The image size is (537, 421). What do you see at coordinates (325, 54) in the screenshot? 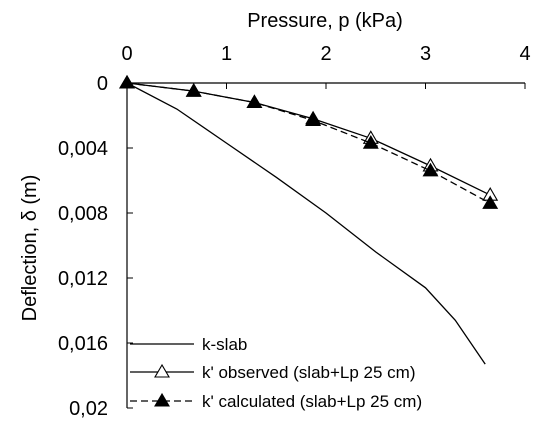
I see `x-tick-label: 2` at bounding box center [325, 54].